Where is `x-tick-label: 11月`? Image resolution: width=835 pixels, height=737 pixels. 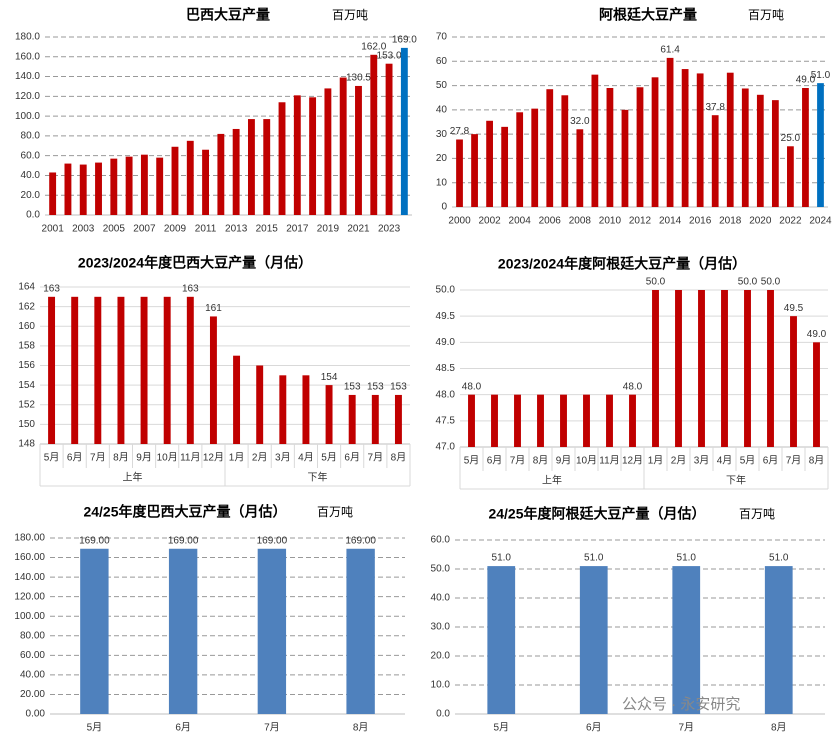 x-tick-label: 11月 is located at coordinates (609, 461).